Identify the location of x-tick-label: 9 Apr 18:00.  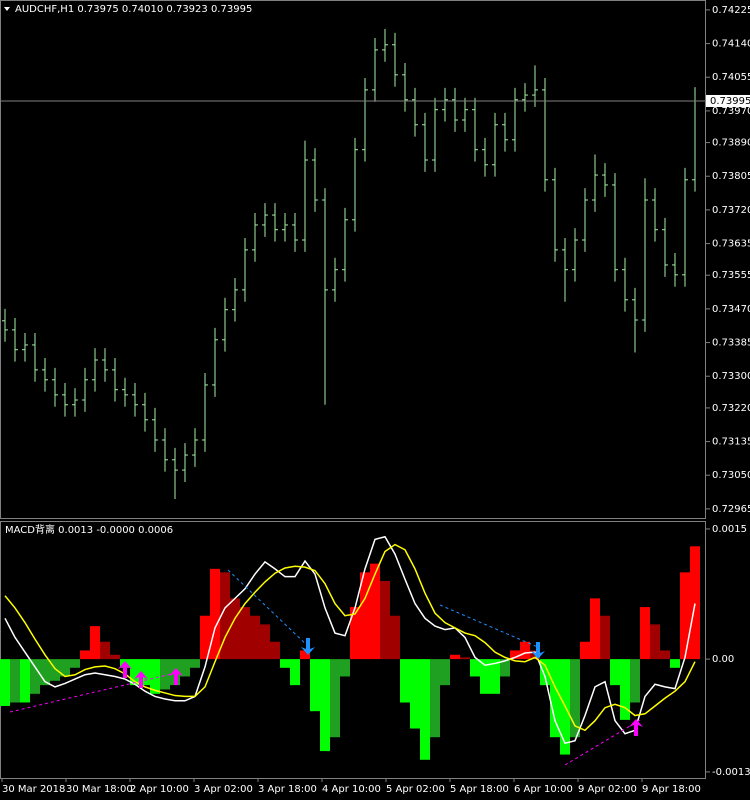
(671, 789).